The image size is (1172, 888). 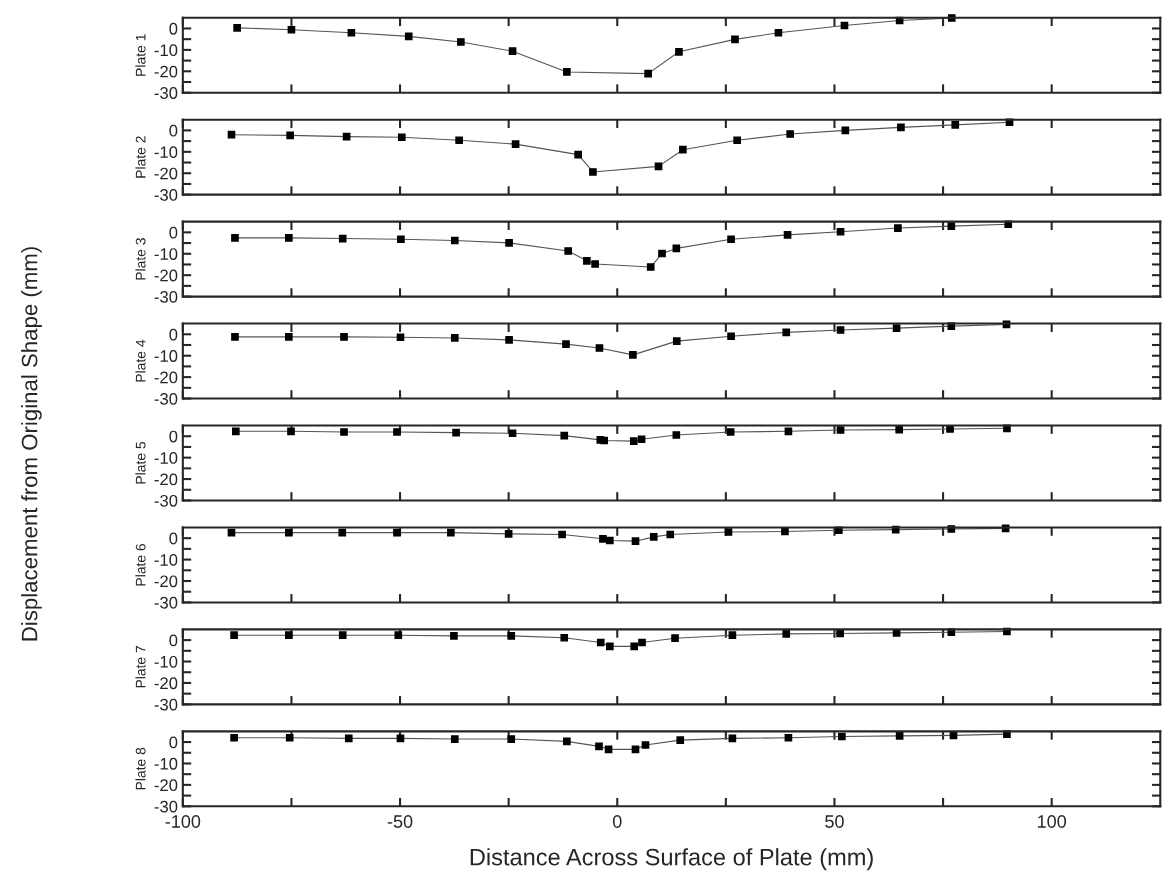 What do you see at coordinates (140, 259) in the screenshot?
I see `y-axis-title: Plate 3` at bounding box center [140, 259].